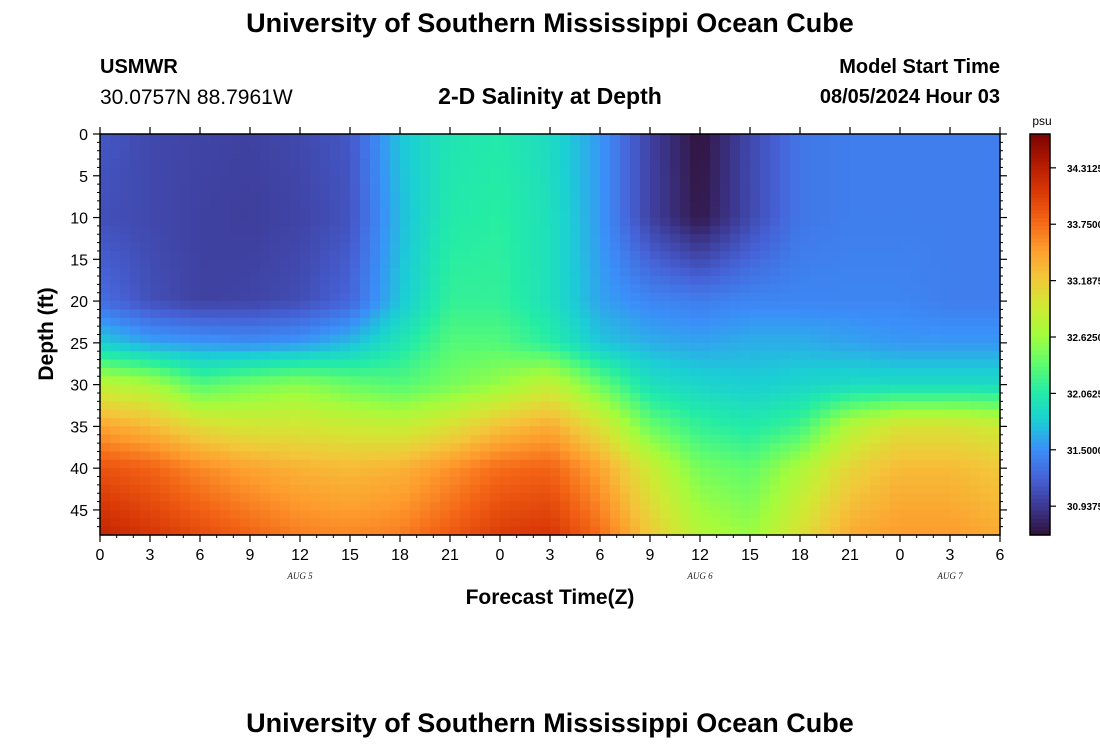 The image size is (1100, 750). I want to click on x-tick-label: 18, so click(400, 555).